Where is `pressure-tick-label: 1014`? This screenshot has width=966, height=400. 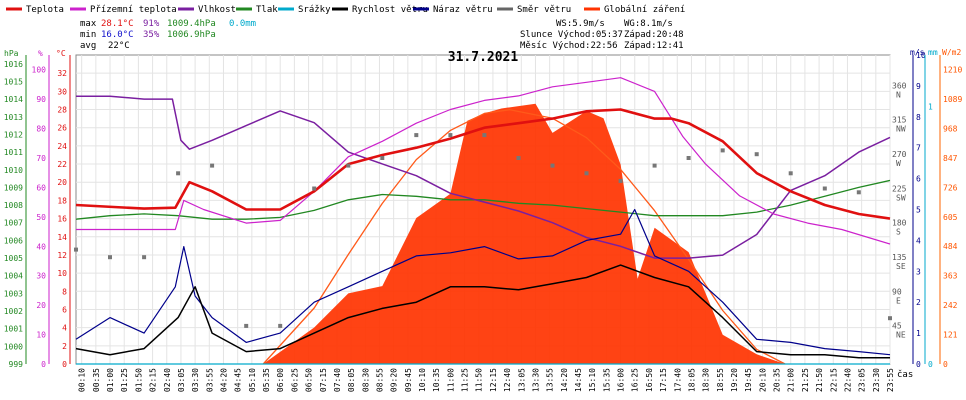
pressure-tick-label: 1014 is located at coordinates (13, 99).